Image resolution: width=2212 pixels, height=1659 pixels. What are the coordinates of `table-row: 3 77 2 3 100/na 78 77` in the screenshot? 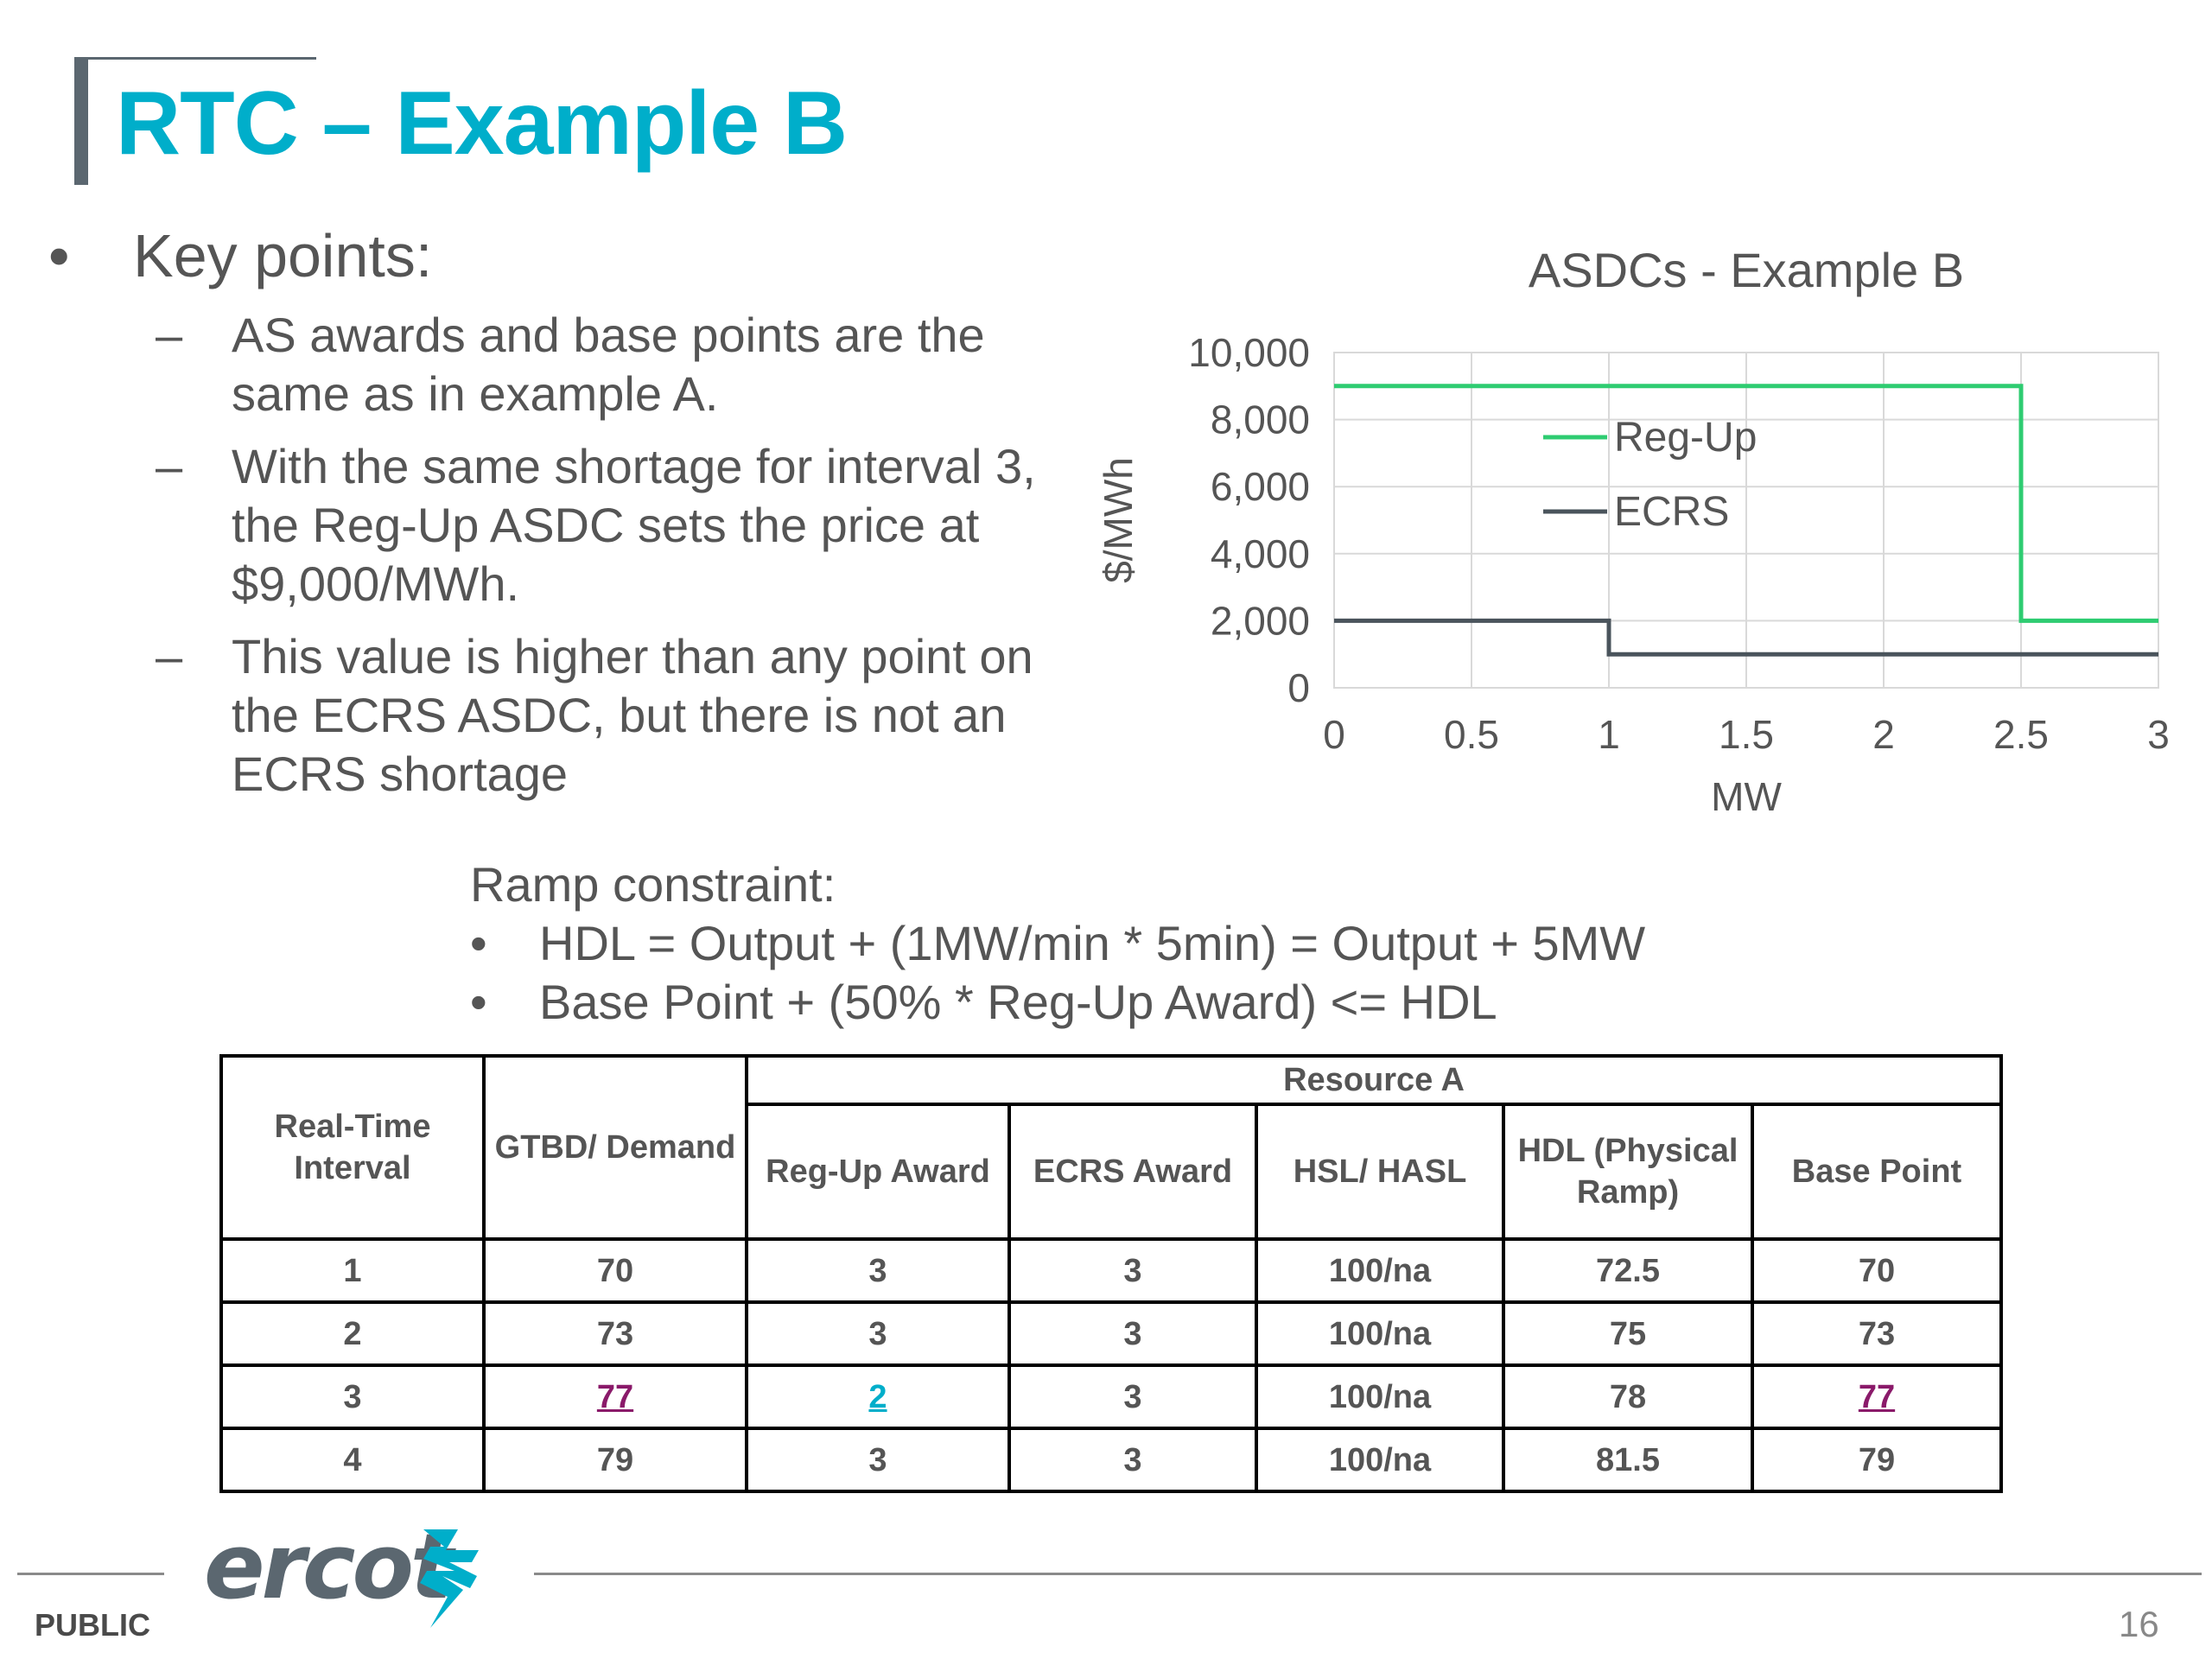 It's located at (1111, 1396).